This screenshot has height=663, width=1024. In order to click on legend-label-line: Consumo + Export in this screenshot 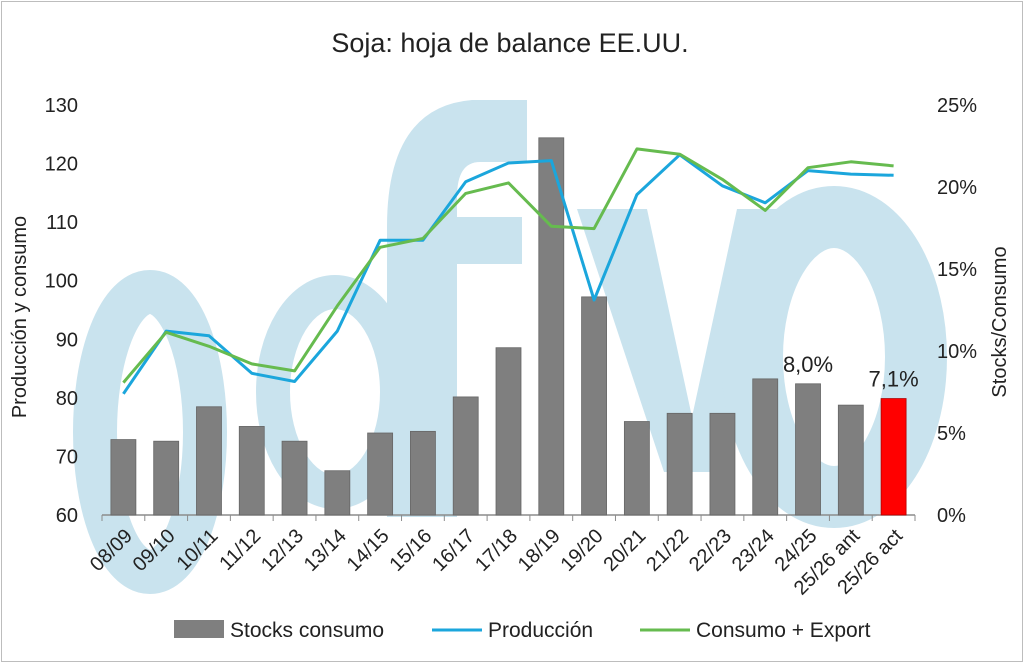, I will do `click(783, 630)`.